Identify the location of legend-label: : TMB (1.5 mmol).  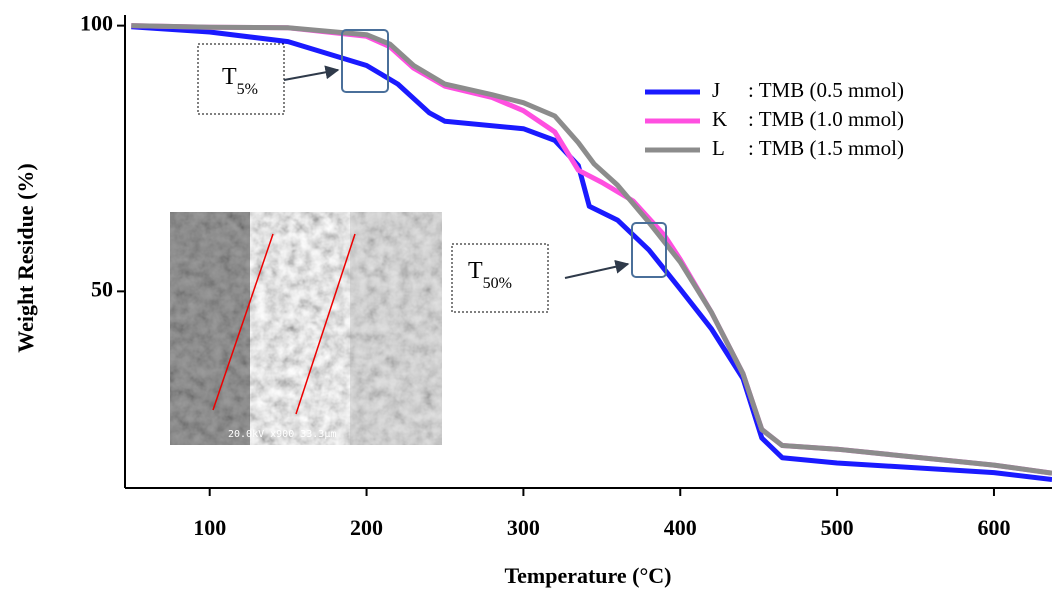
(826, 148).